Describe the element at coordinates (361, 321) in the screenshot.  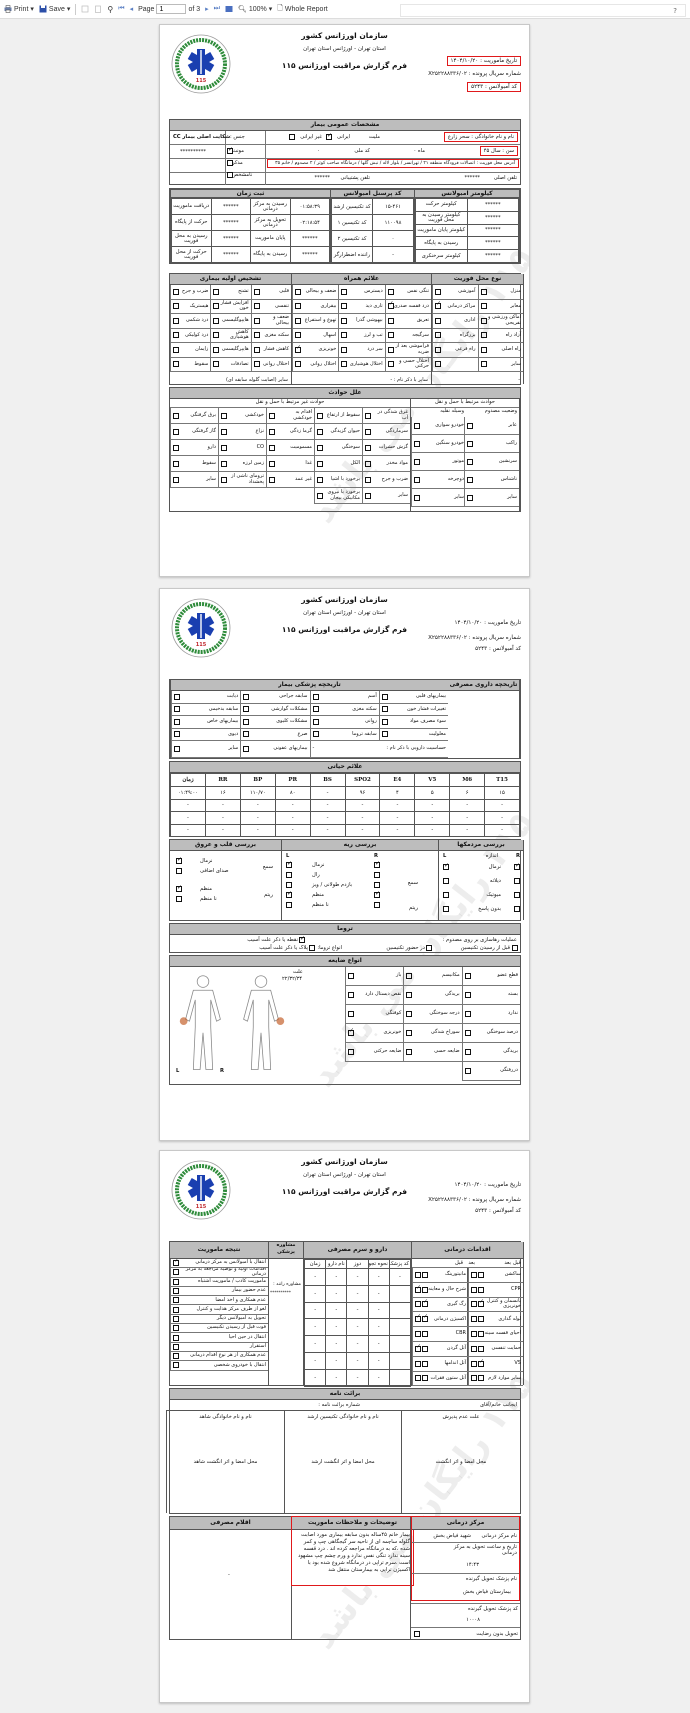
I see `checkbox-item: بیهوشی گذرا` at that location.